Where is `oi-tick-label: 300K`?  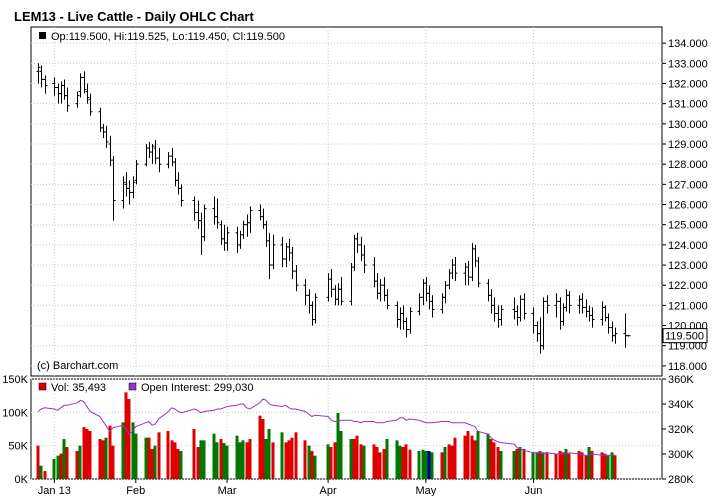
oi-tick-label: 300K is located at coordinates (681, 455).